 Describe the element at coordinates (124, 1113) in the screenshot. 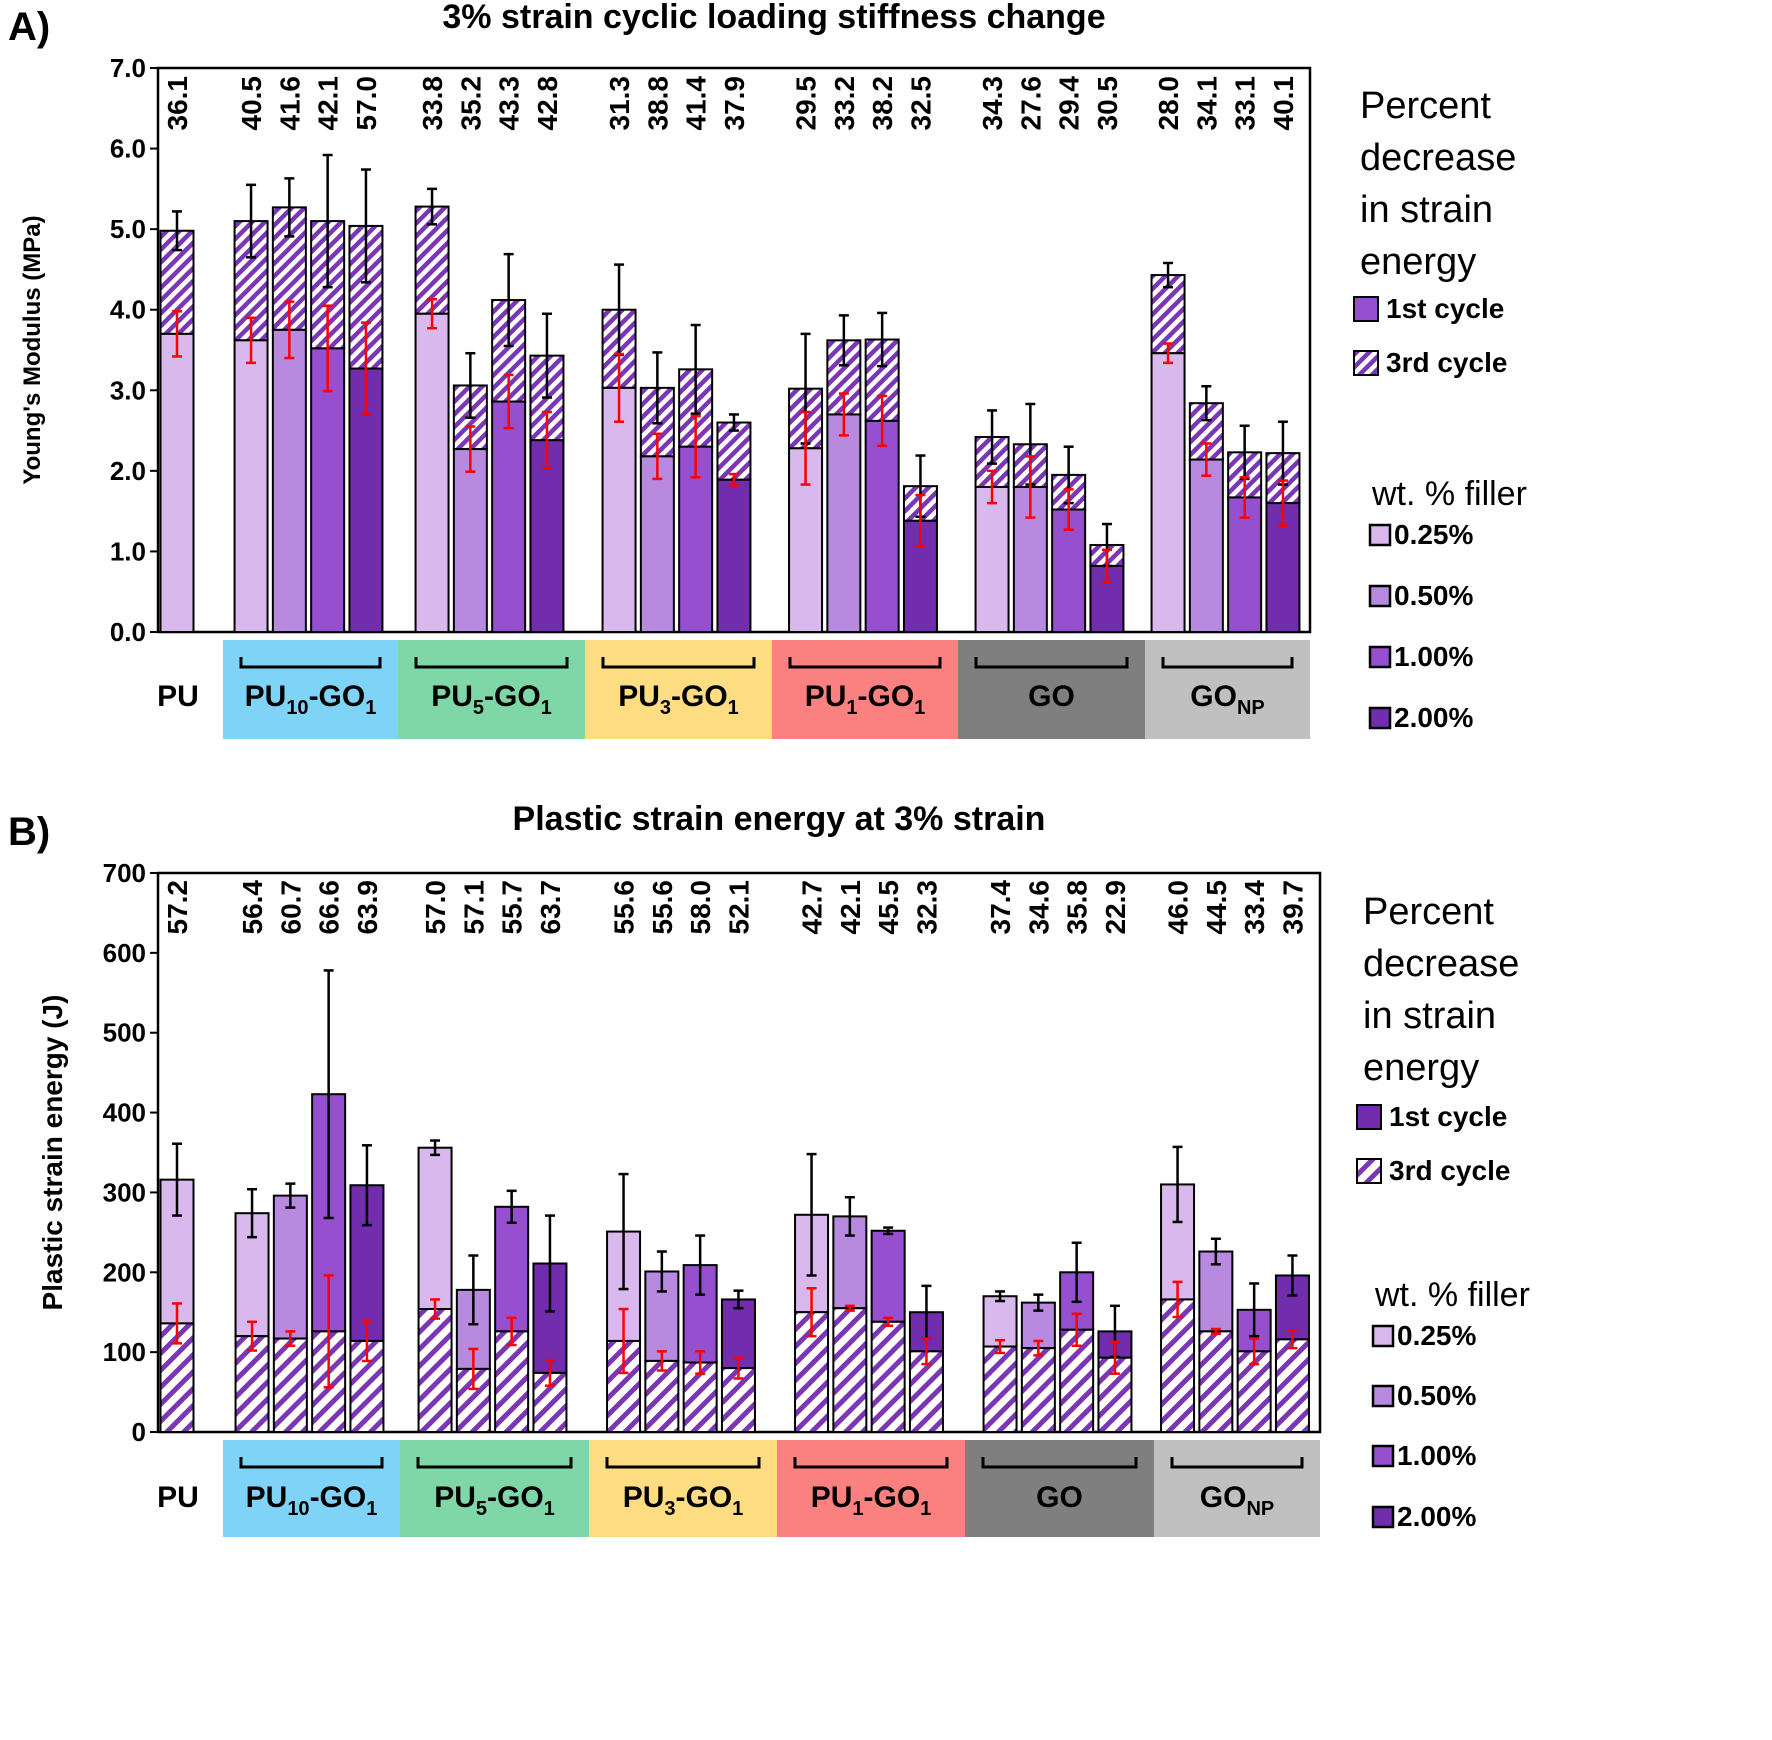

I see `y-tick-label: 400` at that location.